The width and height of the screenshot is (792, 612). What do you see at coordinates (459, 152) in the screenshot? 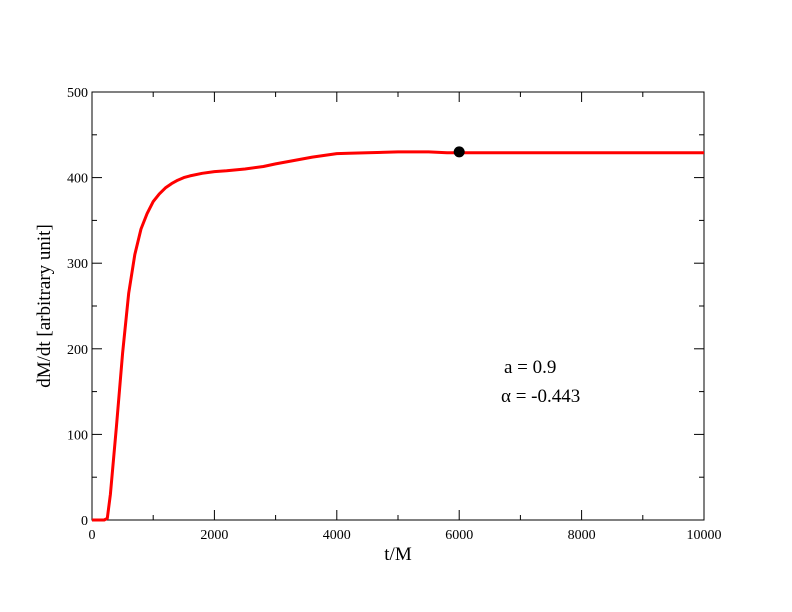
I see `marker-point` at bounding box center [459, 152].